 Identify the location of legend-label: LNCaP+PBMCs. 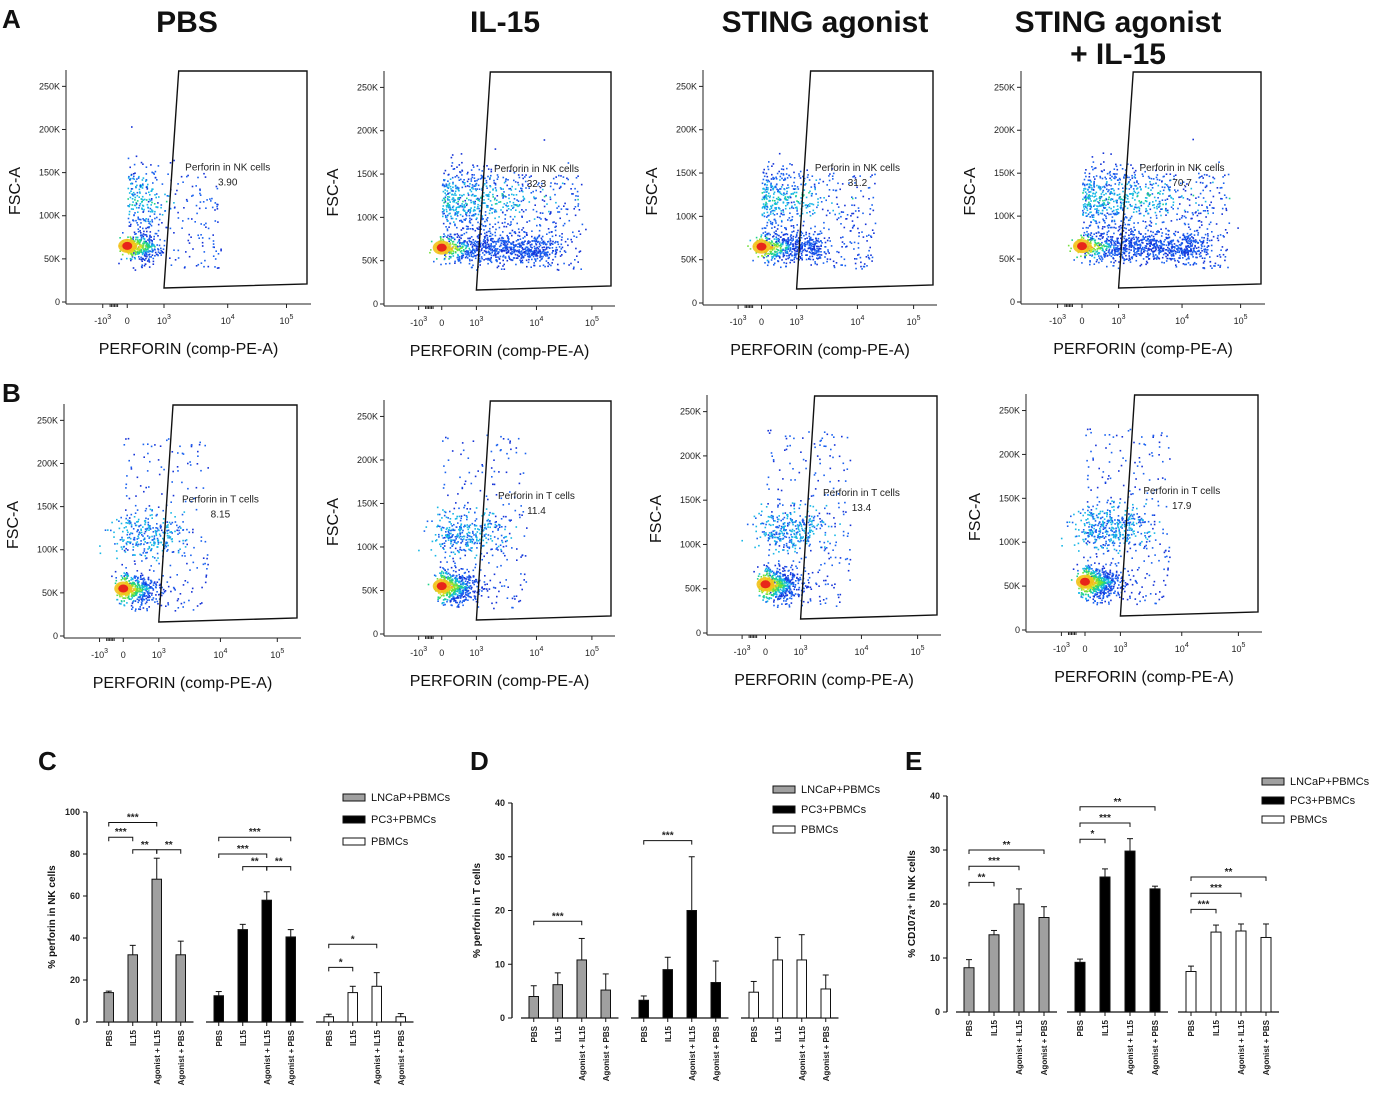
(841, 790).